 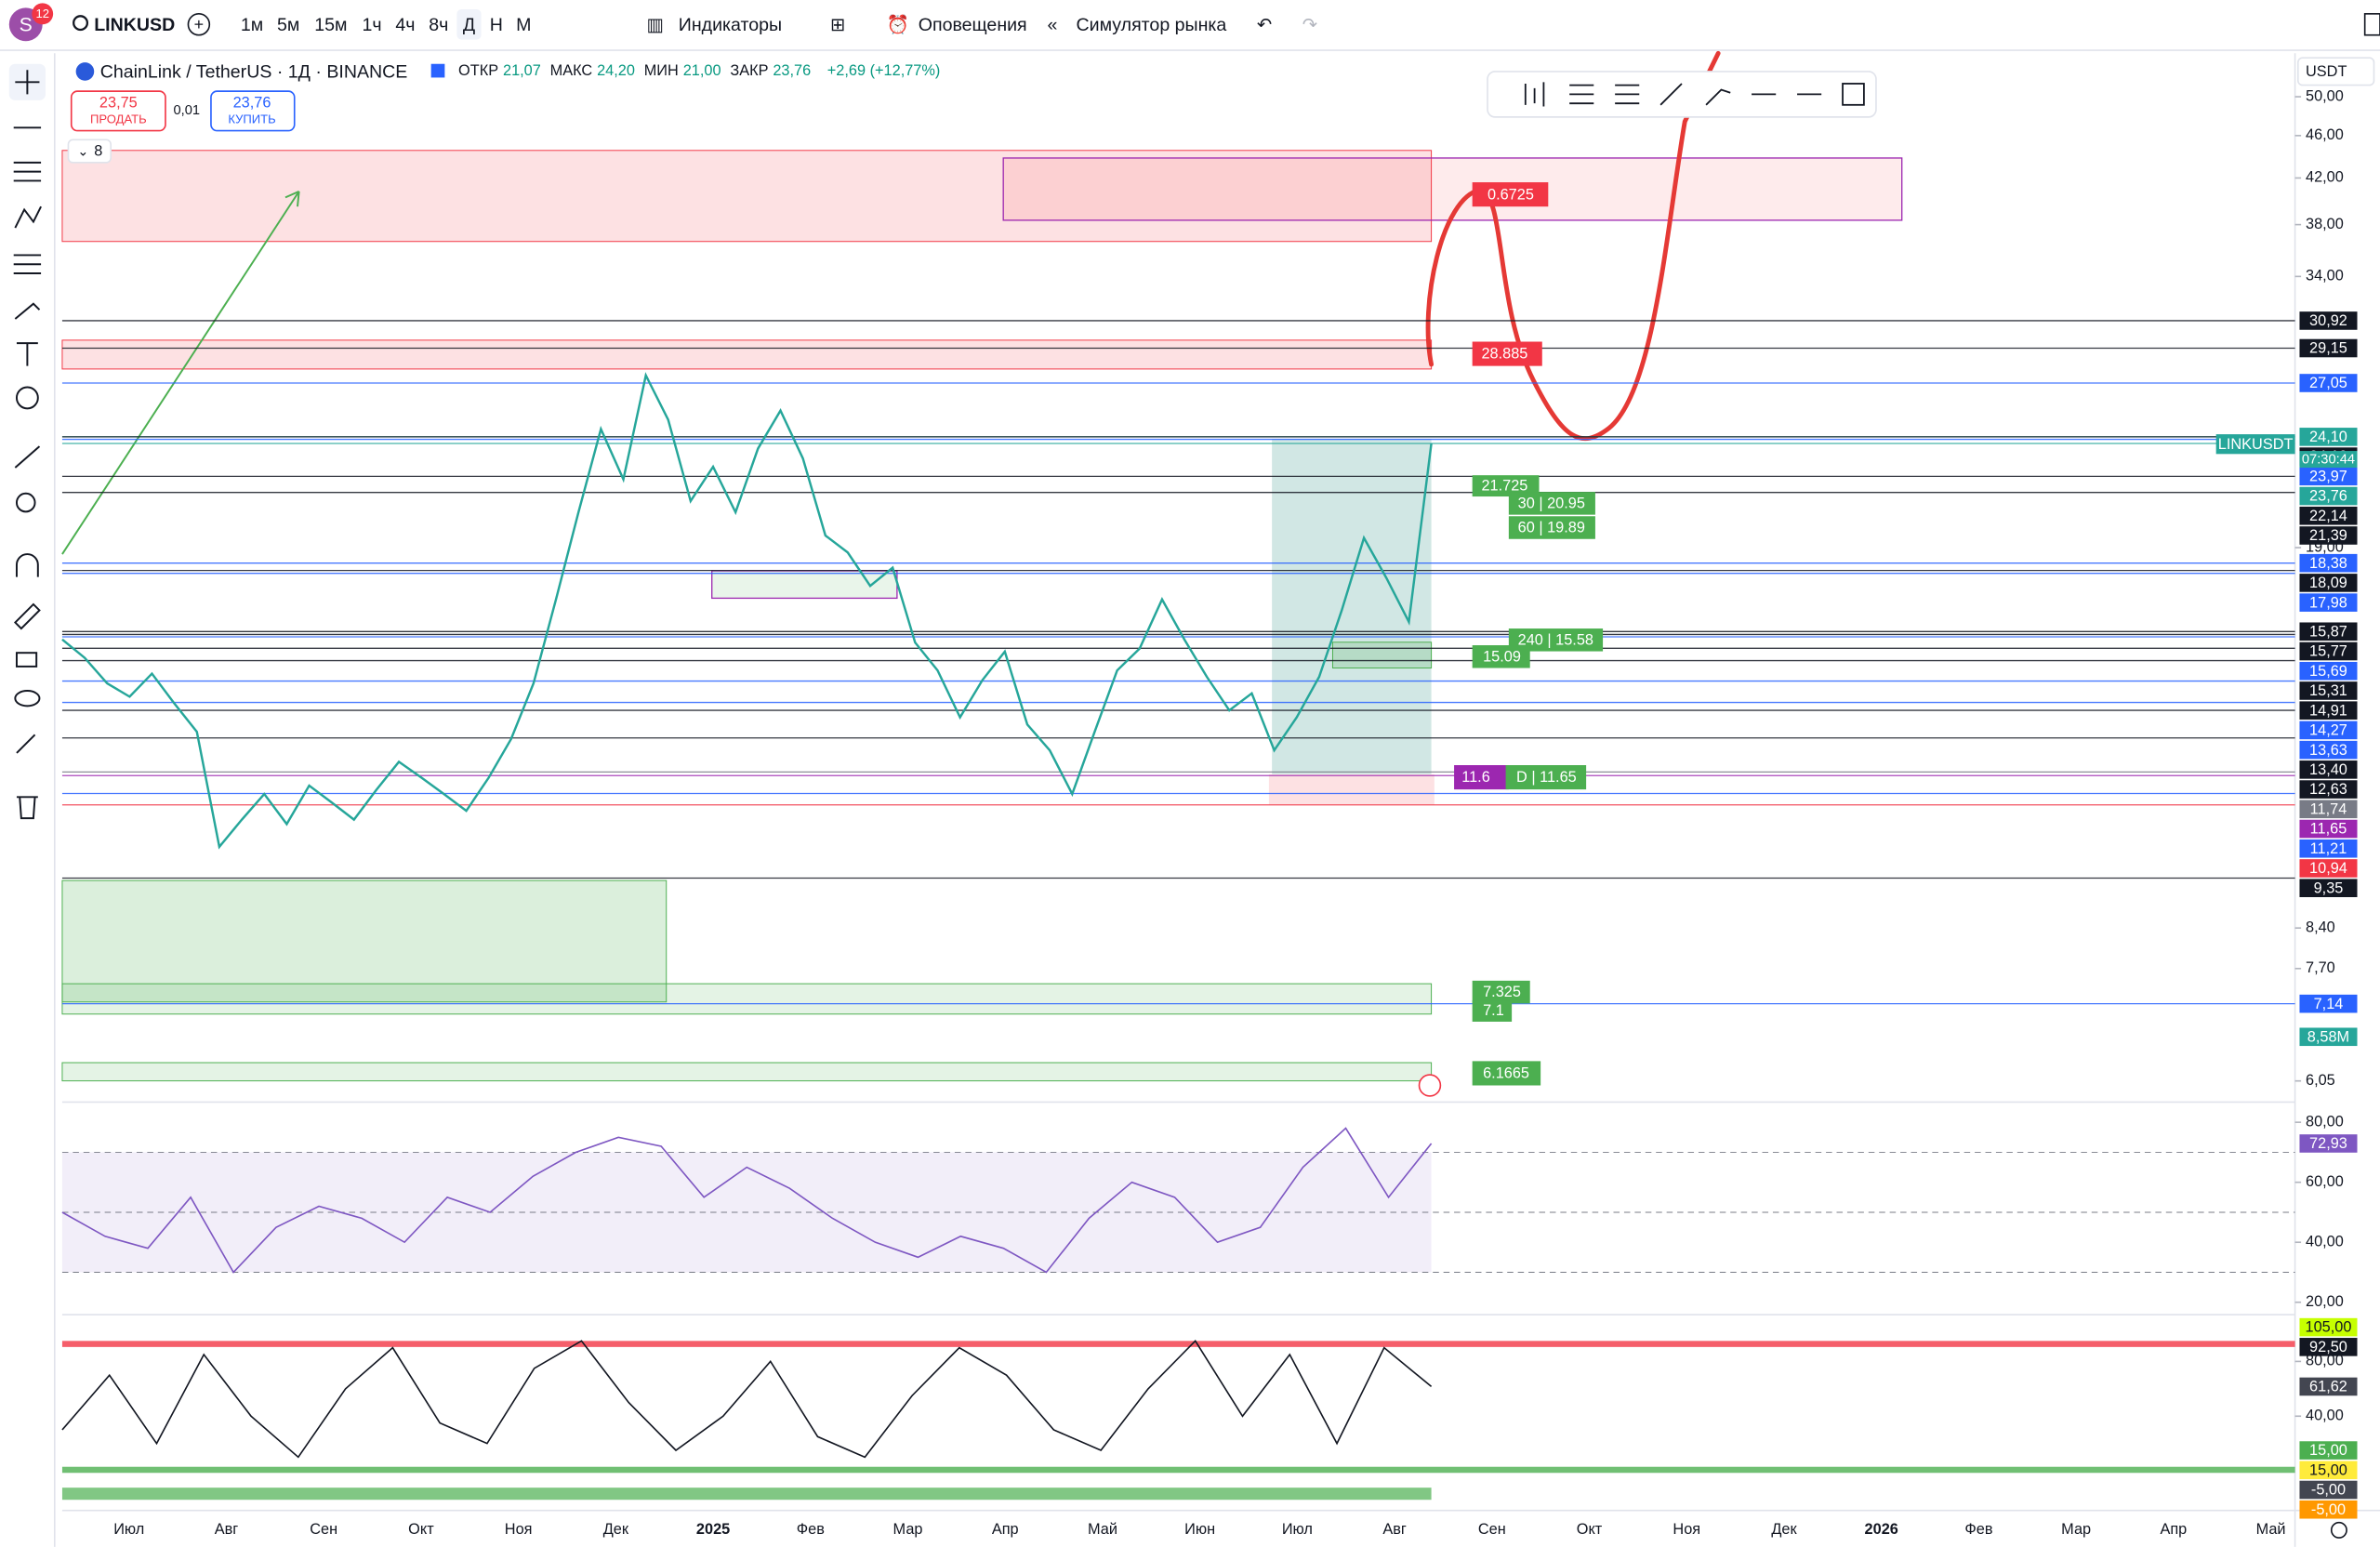 What do you see at coordinates (1452, 189) in the screenshot?
I see `target-zone` at bounding box center [1452, 189].